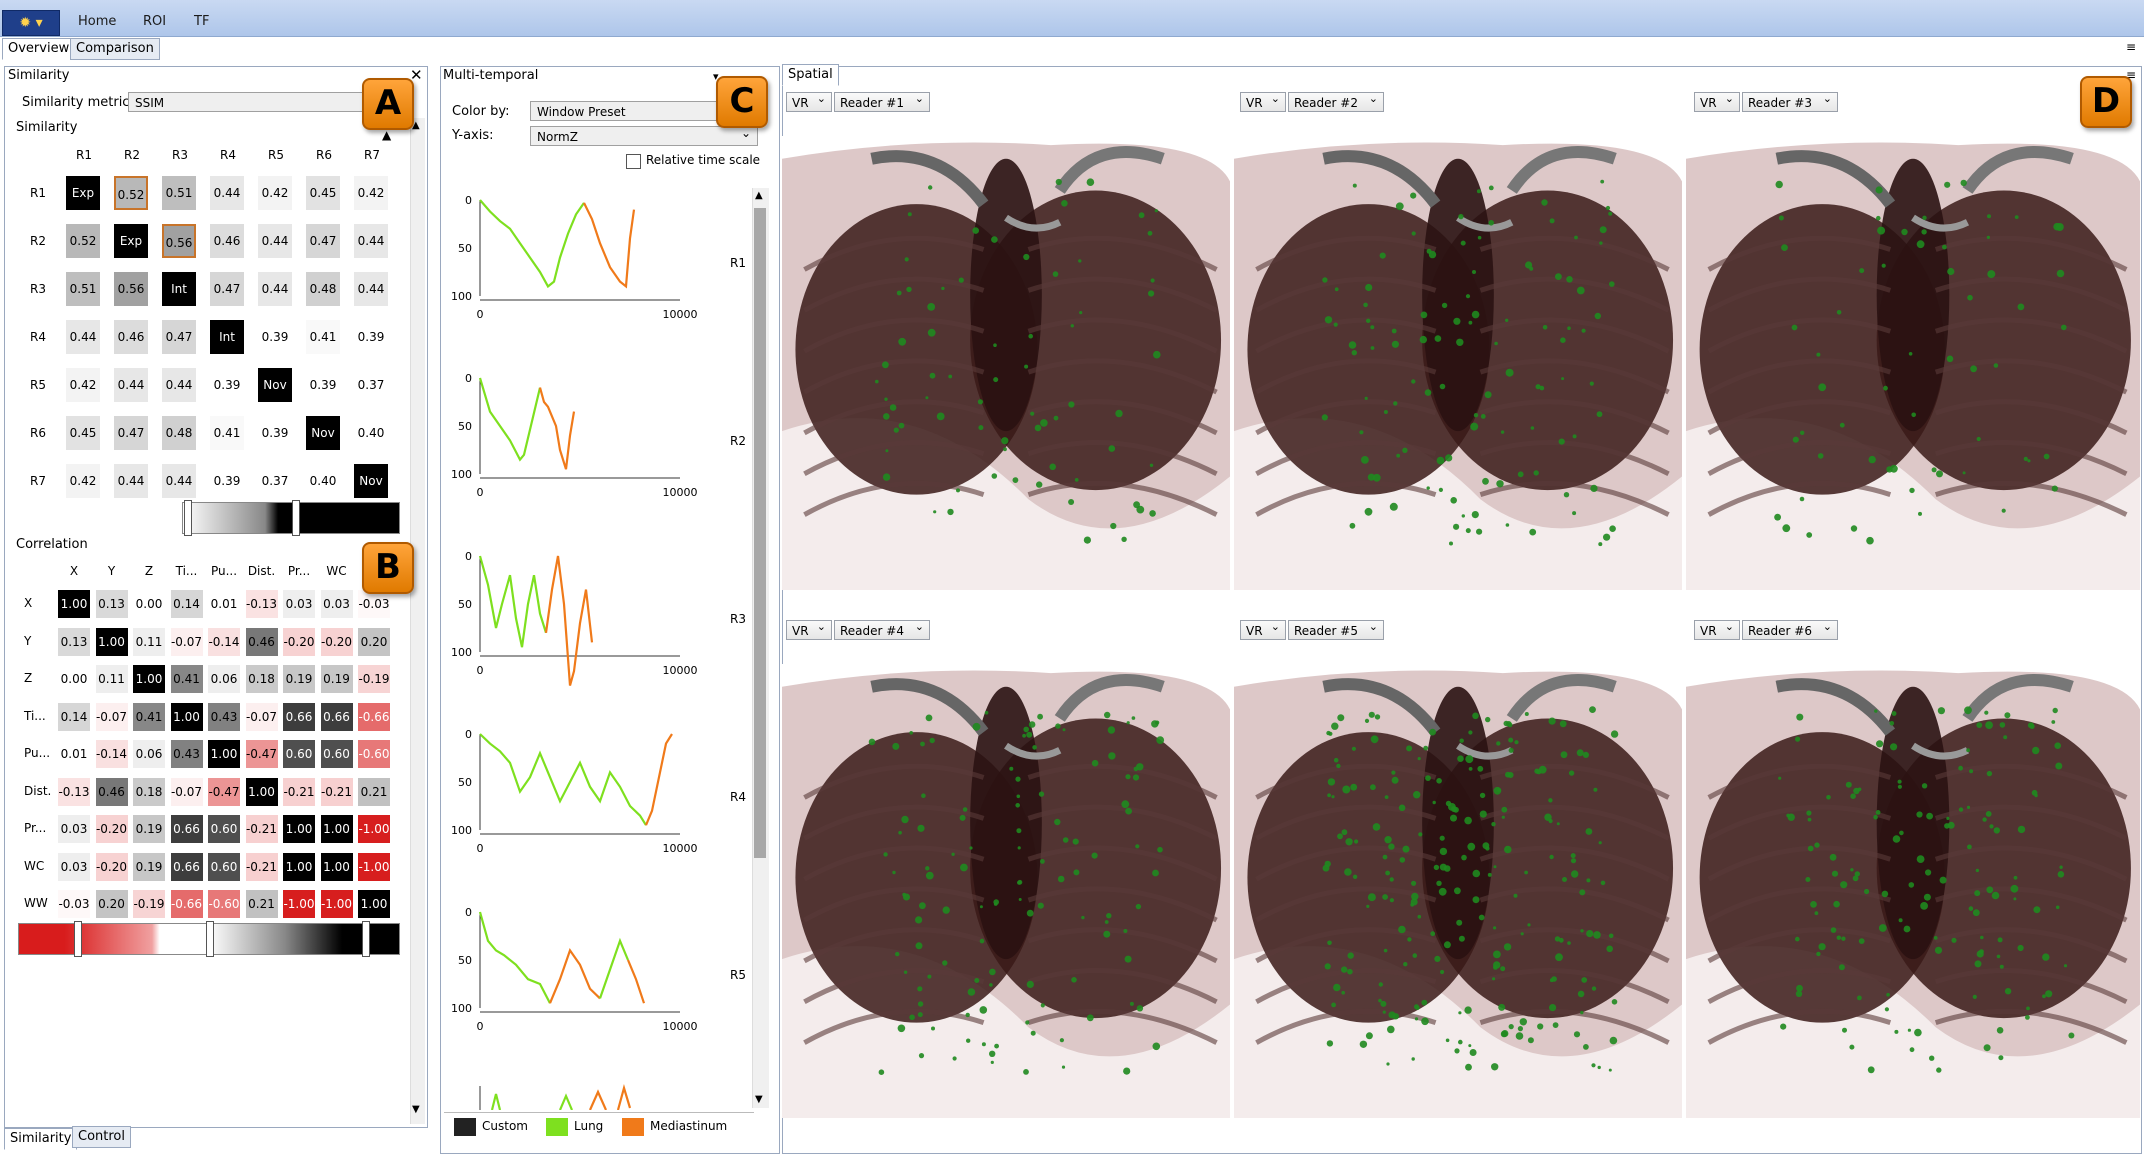 This screenshot has height=1156, width=2144. What do you see at coordinates (417, 621) in the screenshot?
I see `similarity-scrollbar` at bounding box center [417, 621].